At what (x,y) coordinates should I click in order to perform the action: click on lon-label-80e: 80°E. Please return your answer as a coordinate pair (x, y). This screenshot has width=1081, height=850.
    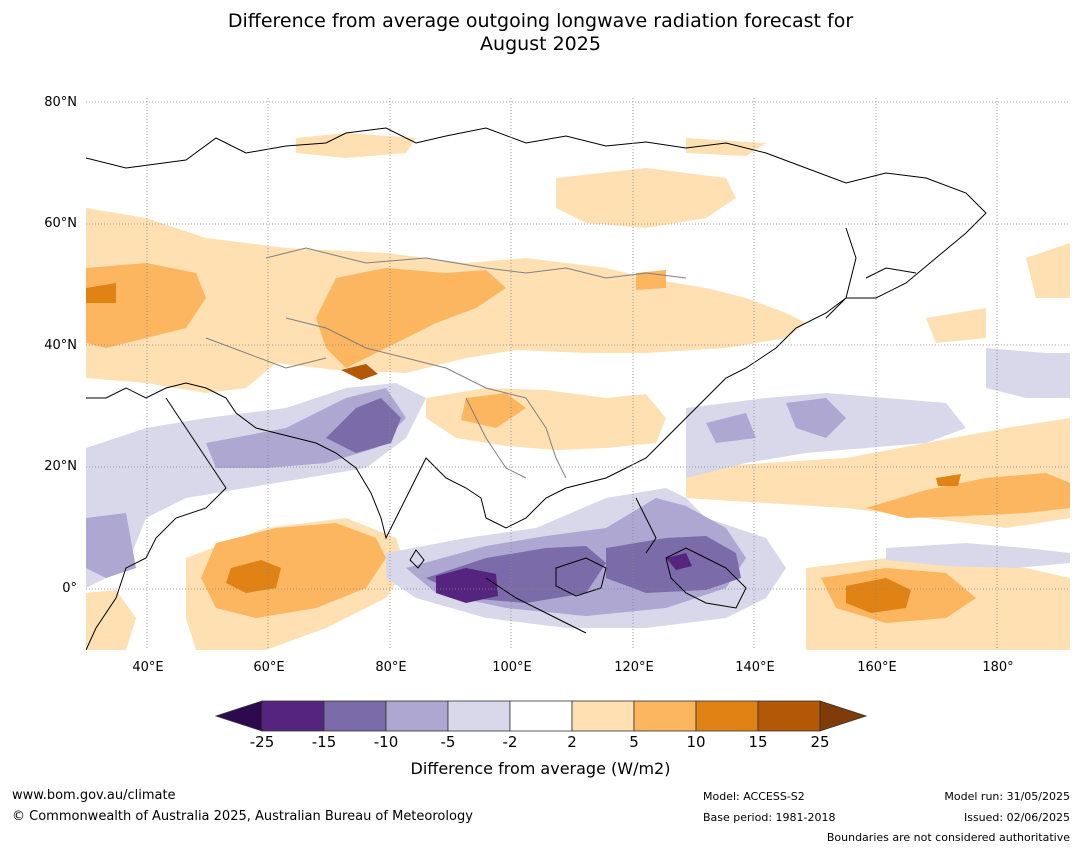
    Looking at the image, I should click on (391, 667).